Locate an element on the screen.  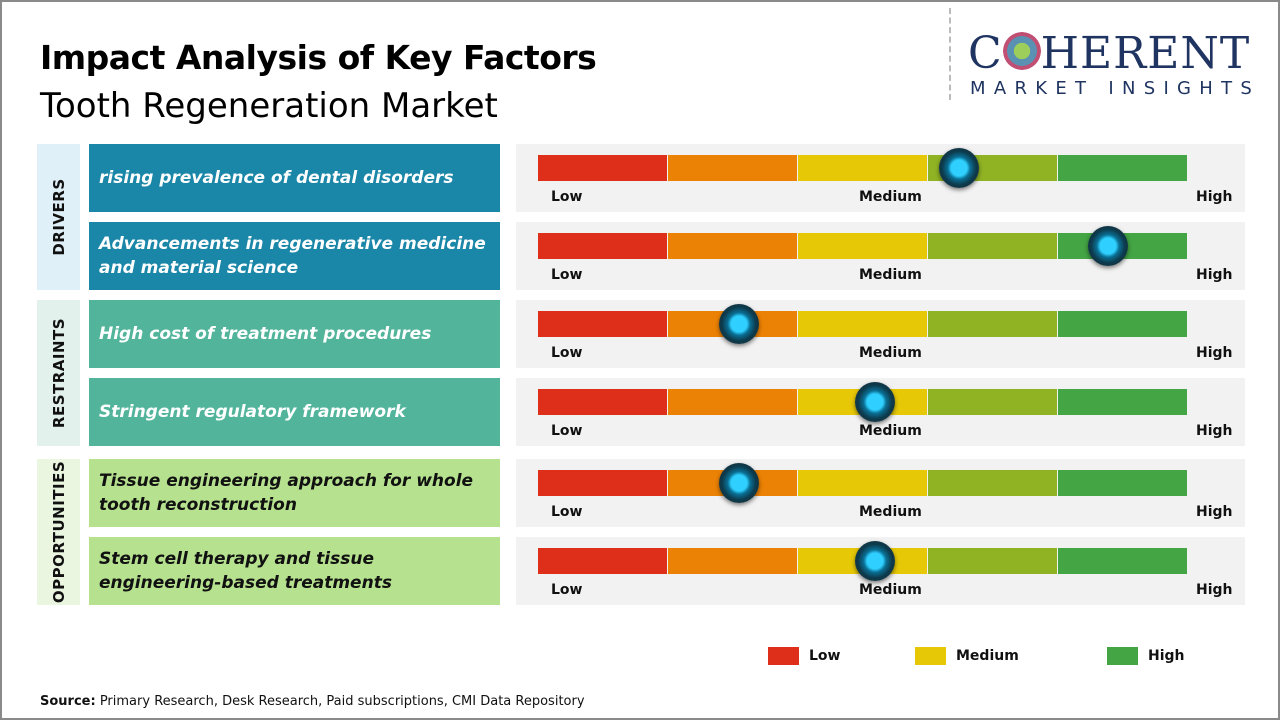
factor-label: rising prevalence of dental disorders is located at coordinates (294, 178).